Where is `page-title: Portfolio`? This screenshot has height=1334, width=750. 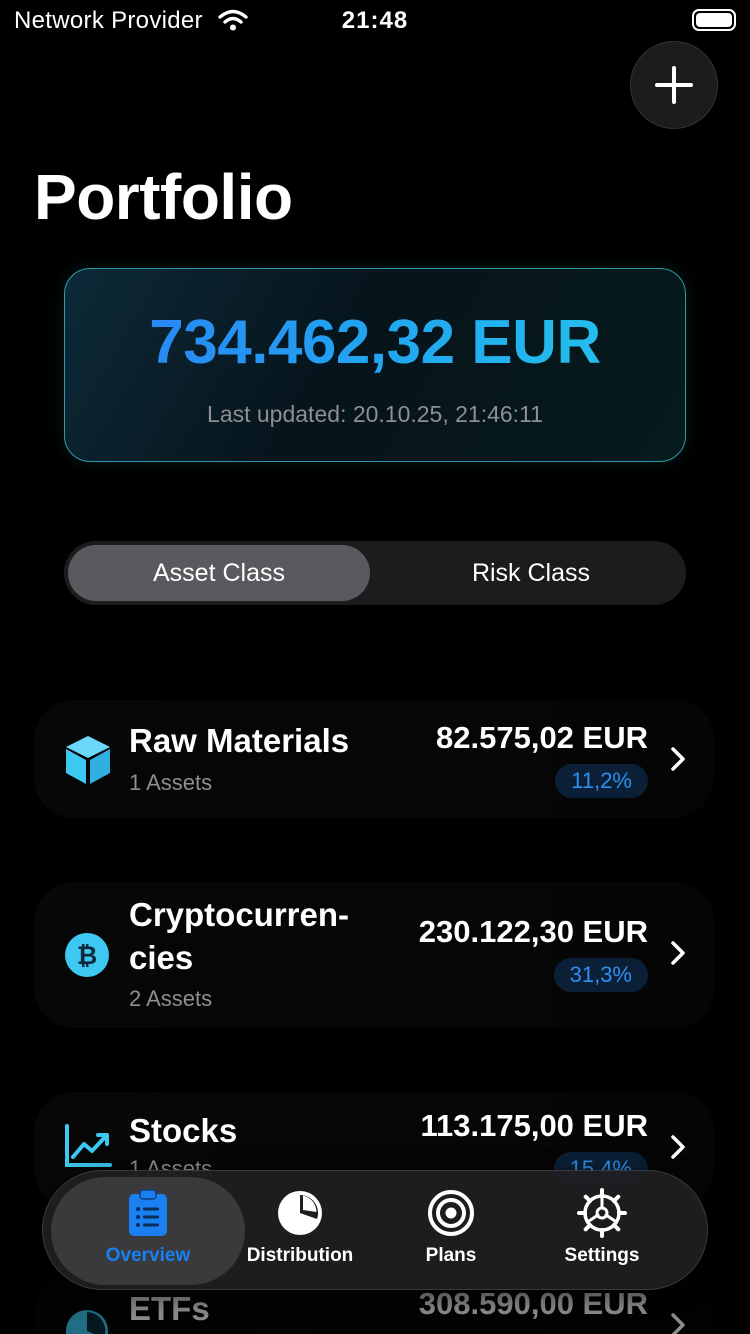
page-title: Portfolio is located at coordinates (163, 197).